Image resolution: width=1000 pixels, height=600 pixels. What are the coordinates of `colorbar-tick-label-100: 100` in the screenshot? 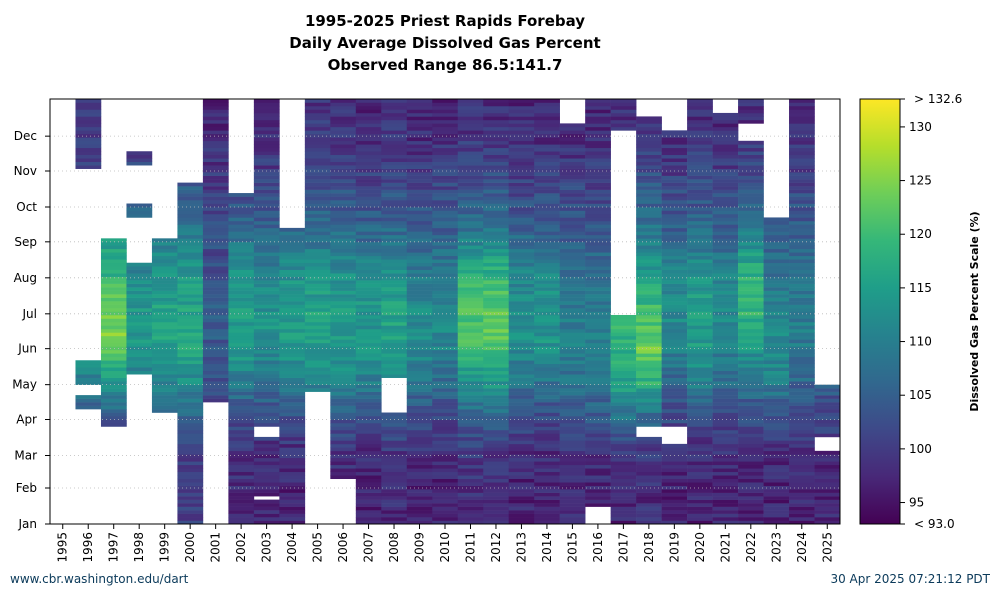 It's located at (920, 449).